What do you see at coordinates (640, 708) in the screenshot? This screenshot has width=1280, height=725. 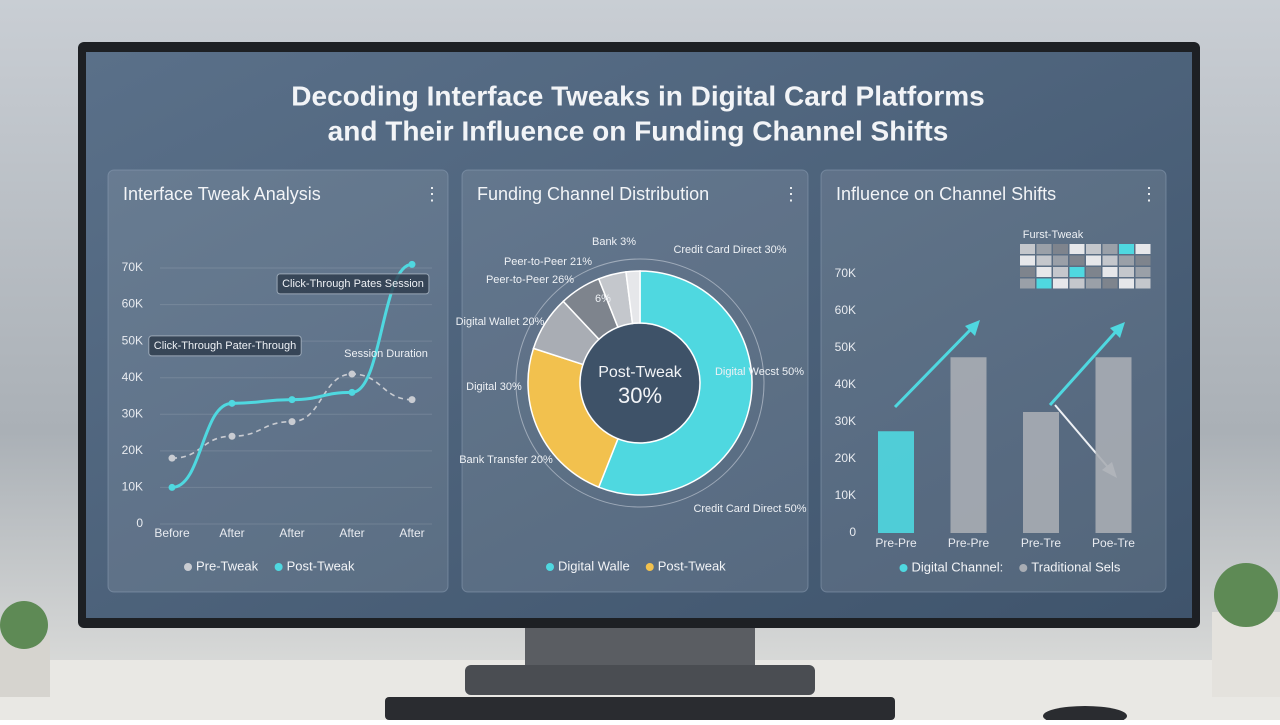 I see `keyboard` at bounding box center [640, 708].